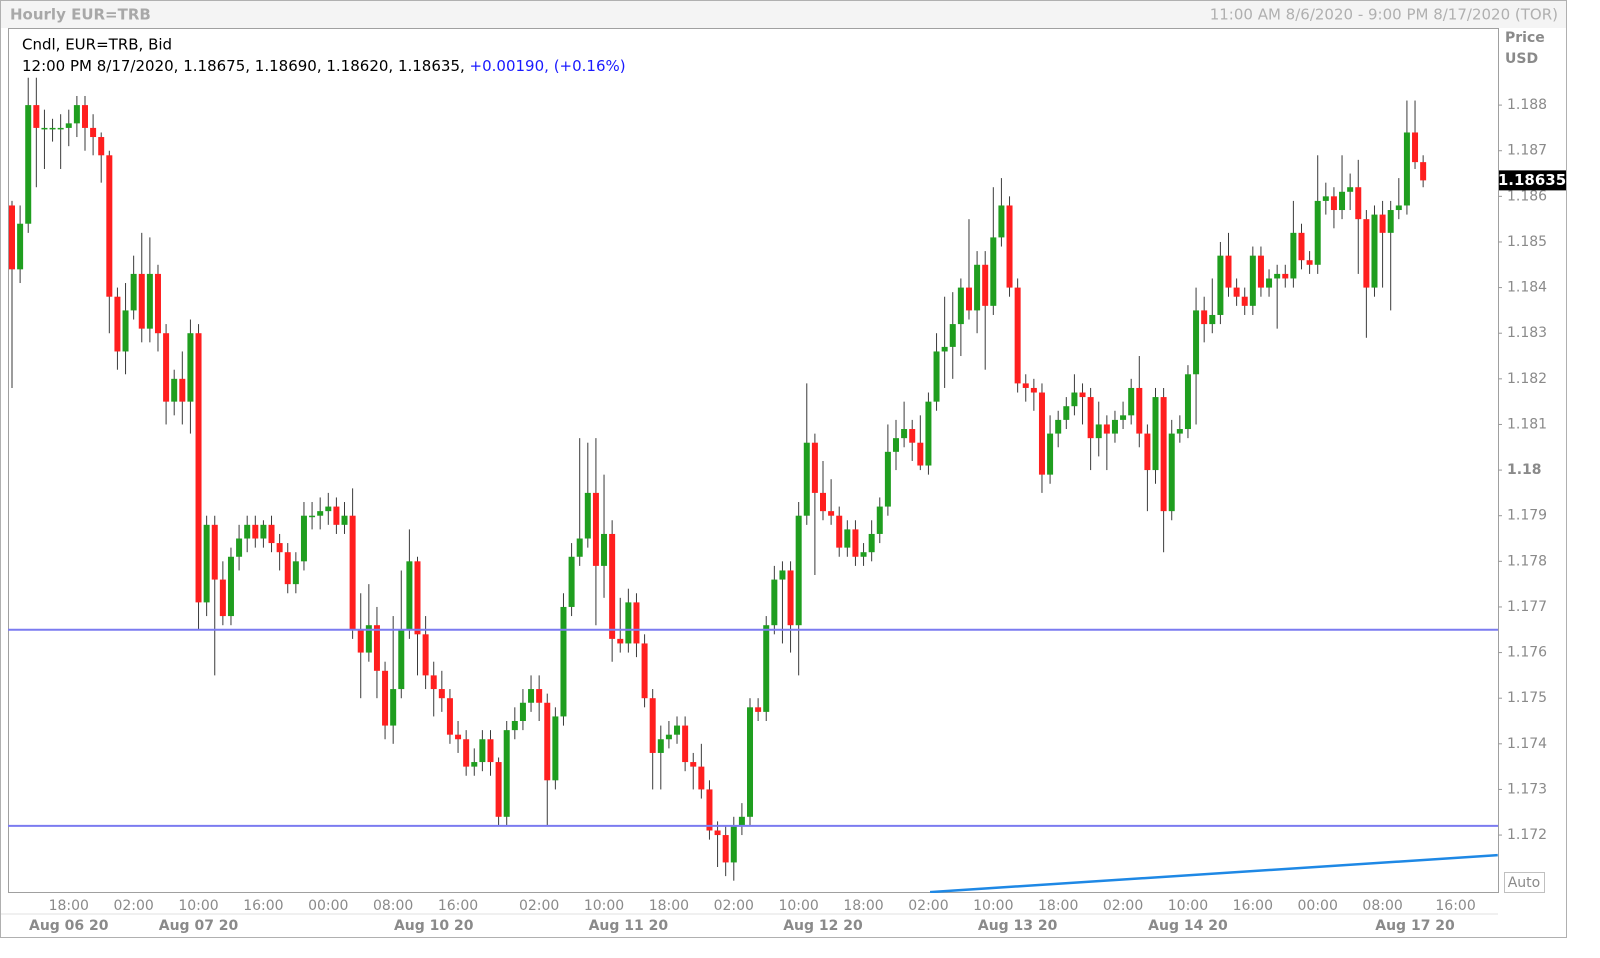 This screenshot has height=958, width=1600. Describe the element at coordinates (1188, 926) in the screenshot. I see `x-date-label: Aug 14 20` at that location.